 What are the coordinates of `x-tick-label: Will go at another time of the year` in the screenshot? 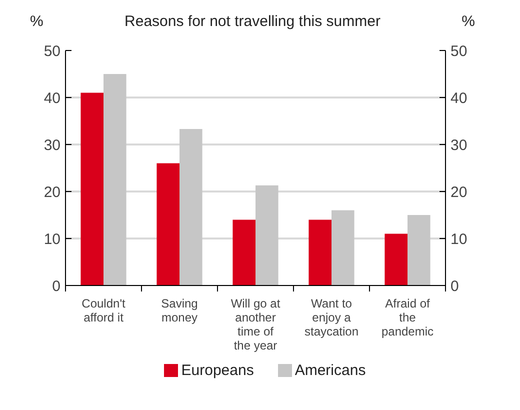 It's located at (255, 324).